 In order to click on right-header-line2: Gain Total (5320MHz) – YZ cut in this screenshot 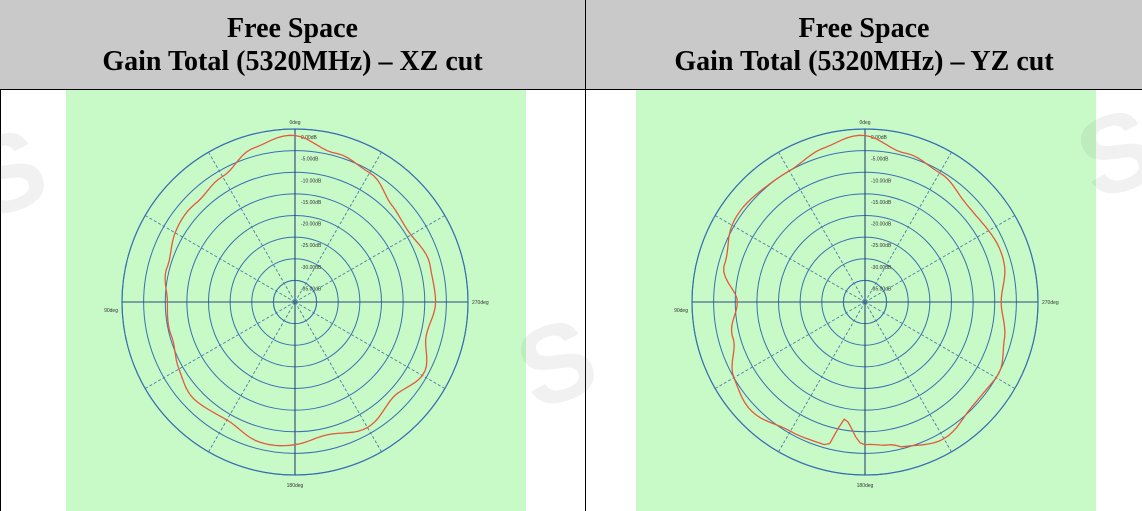, I will do `click(864, 61)`.